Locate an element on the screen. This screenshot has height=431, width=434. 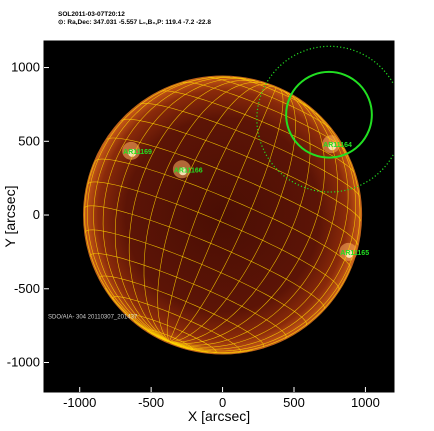
x-tick-label: -500 is located at coordinates (151, 402).